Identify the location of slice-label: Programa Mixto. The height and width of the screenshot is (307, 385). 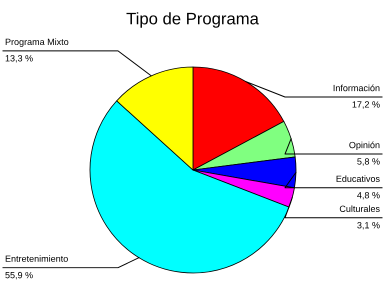
(37, 42).